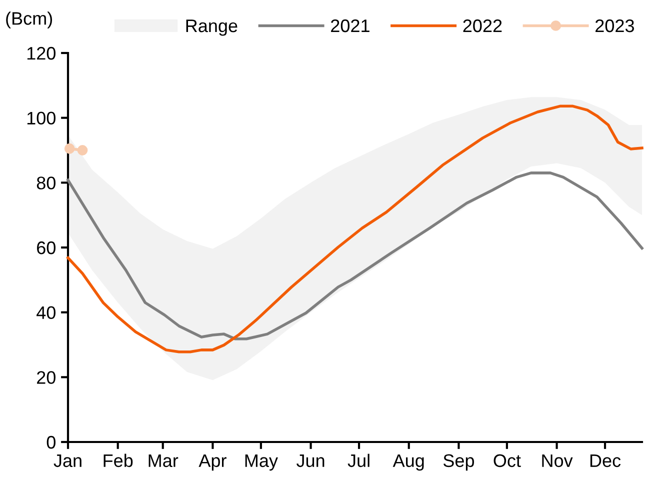  Describe the element at coordinates (605, 461) in the screenshot. I see `x-tick-label: Dec` at that location.